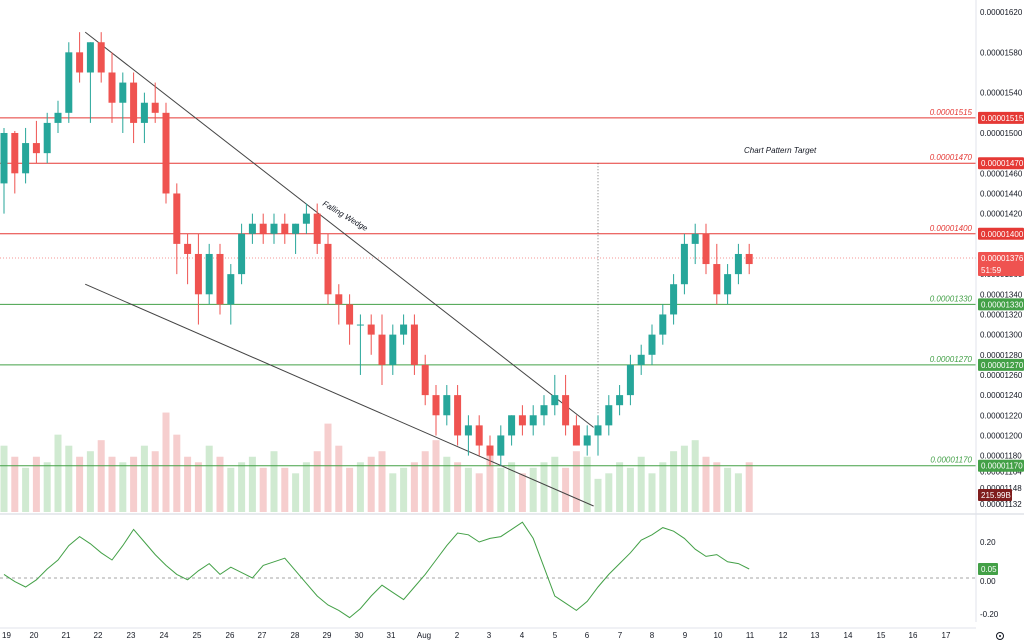 The image size is (1024, 644). Describe the element at coordinates (587, 635) in the screenshot. I see `time-tick-label: 6` at that location.